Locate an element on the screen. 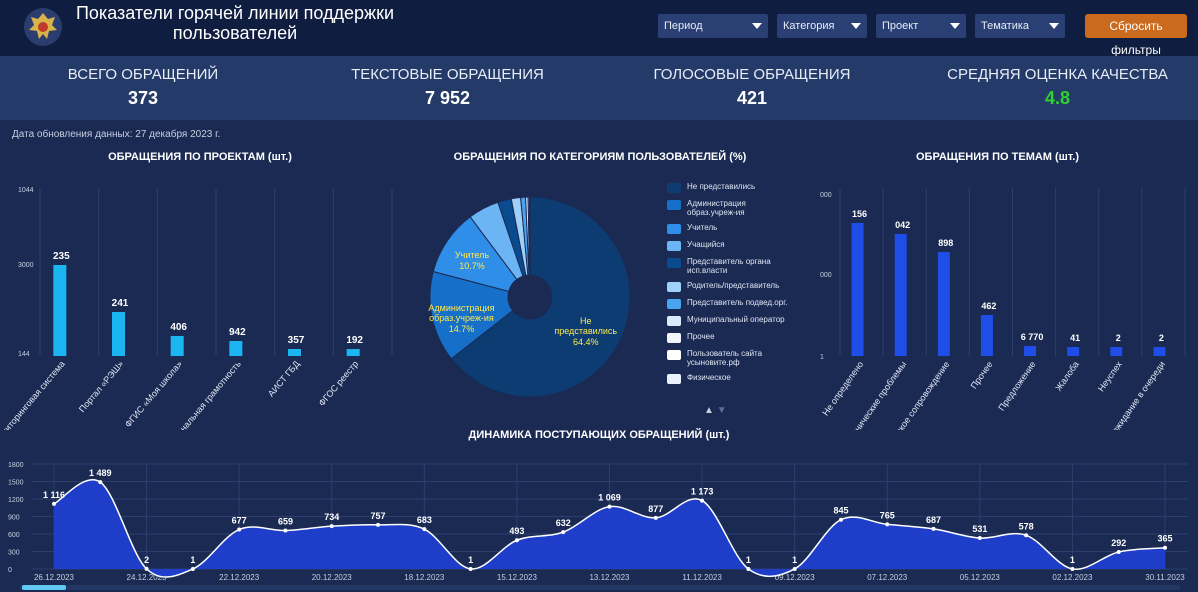 This screenshot has height=592, width=1198. legend-label: Родитель/представитель is located at coordinates (733, 285).